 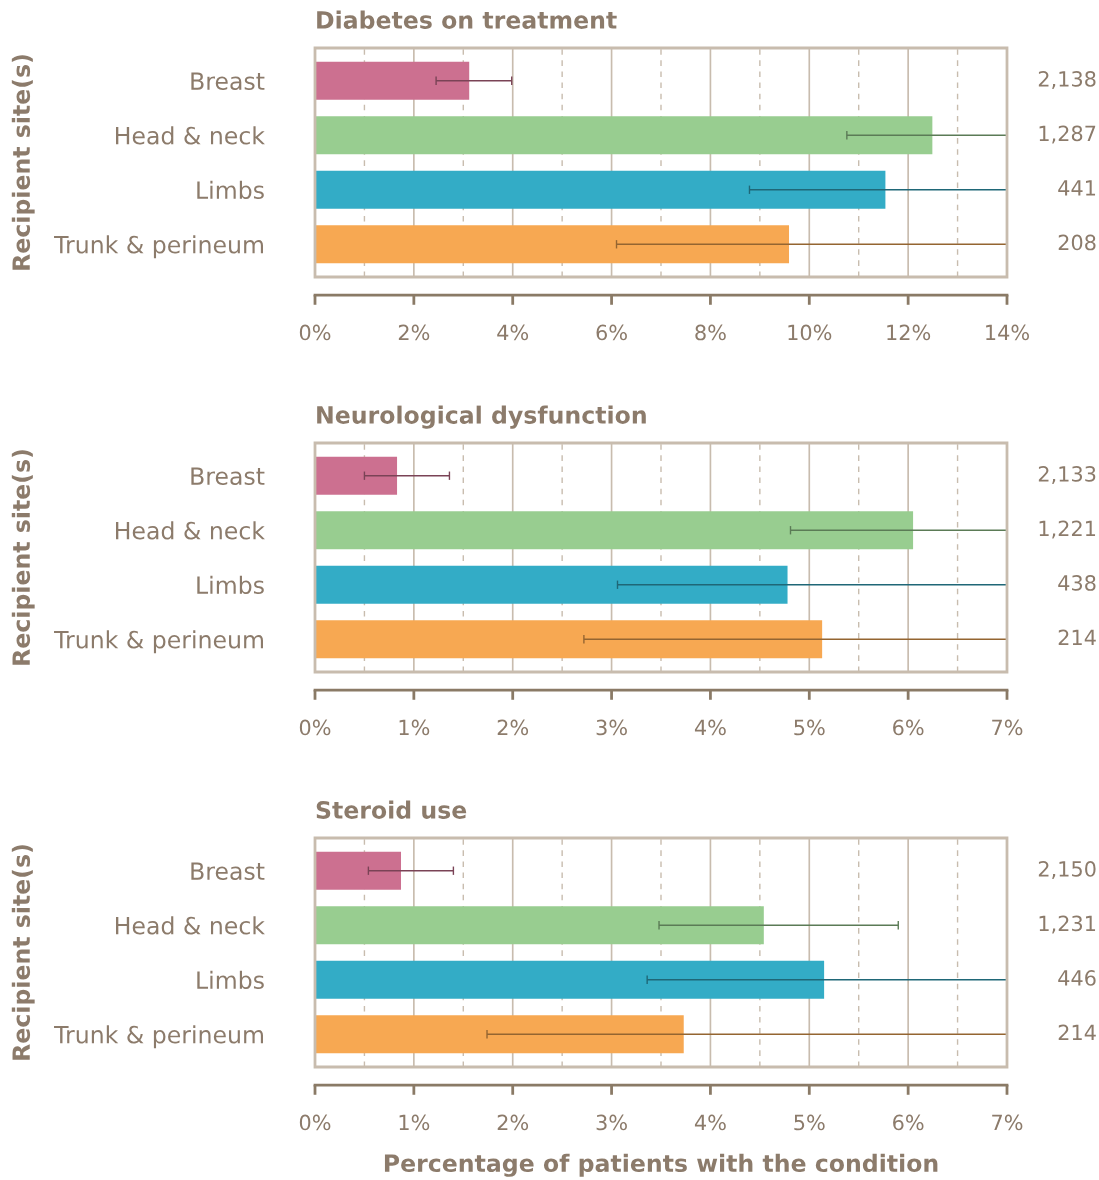 What do you see at coordinates (661, 1165) in the screenshot?
I see `x-axis-title: Percentage of patients with the condition` at bounding box center [661, 1165].